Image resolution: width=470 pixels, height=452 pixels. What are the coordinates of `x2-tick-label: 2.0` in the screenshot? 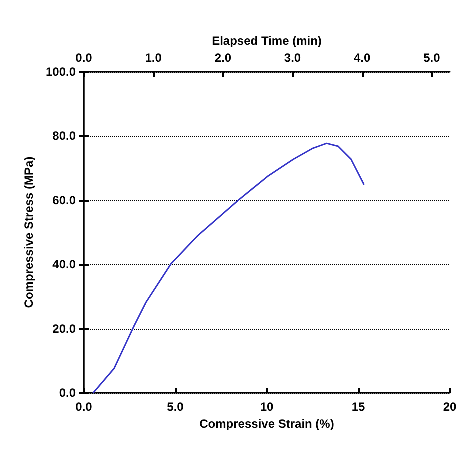 It's located at (223, 58).